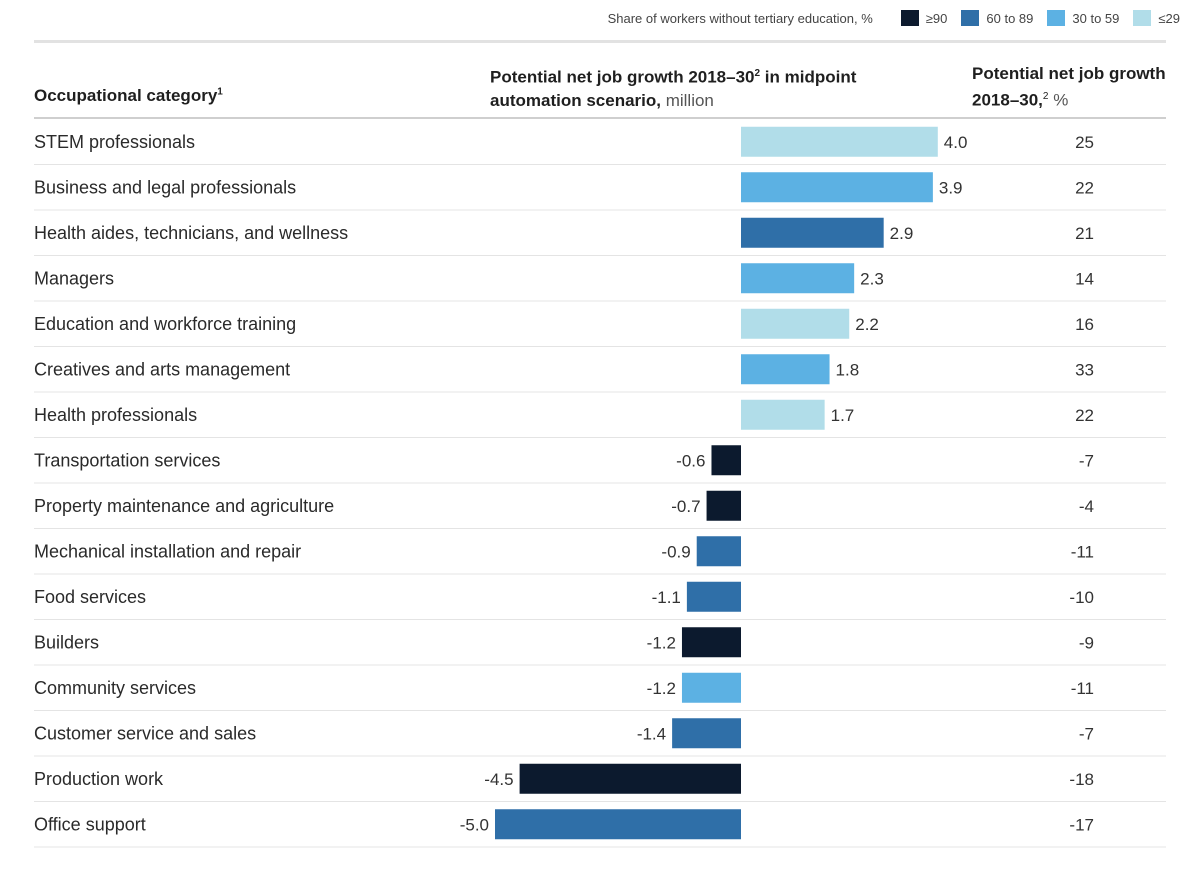 The image size is (1200, 872). I want to click on value-label: 1.7, so click(843, 415).